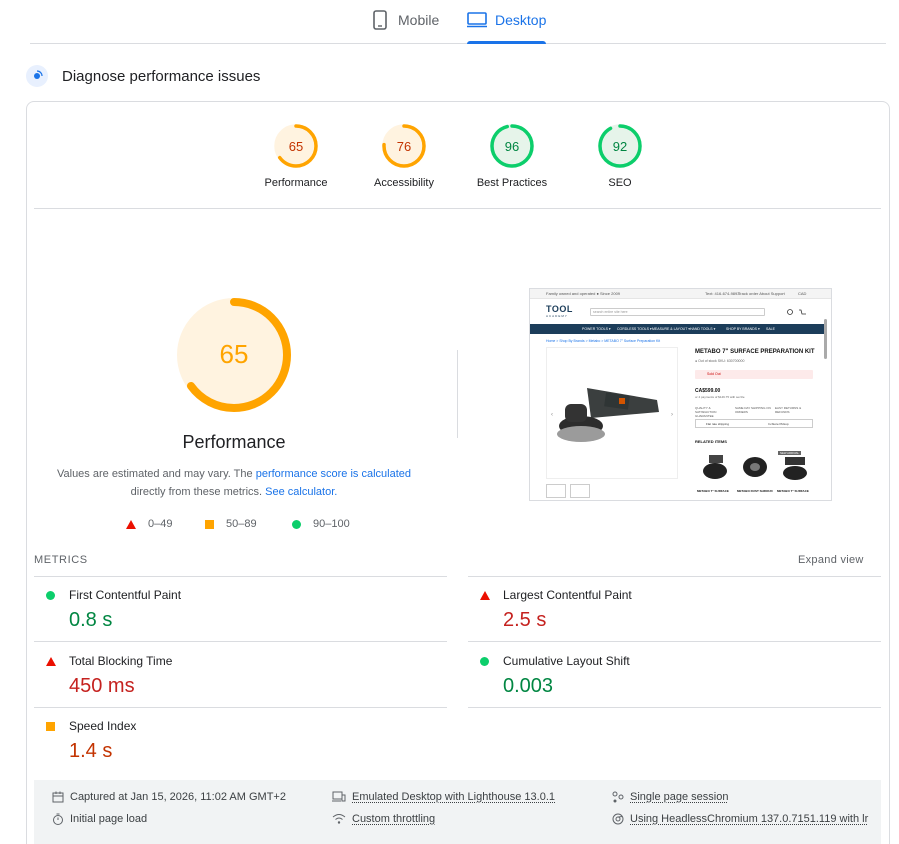 Image resolution: width=899 pixels, height=844 pixels. Describe the element at coordinates (333, 474) in the screenshot. I see `score-calculated-link: performance score is calculated` at that location.